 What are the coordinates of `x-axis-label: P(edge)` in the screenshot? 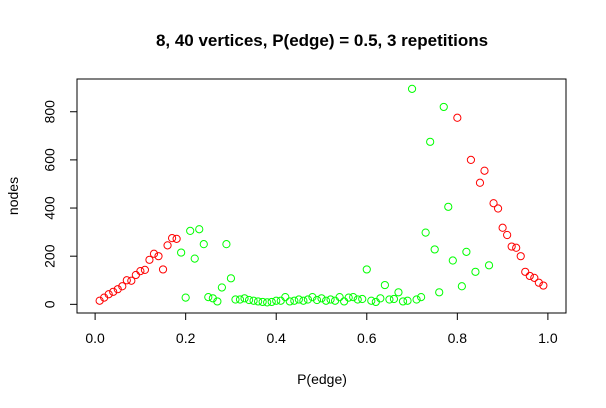 It's located at (322, 379).